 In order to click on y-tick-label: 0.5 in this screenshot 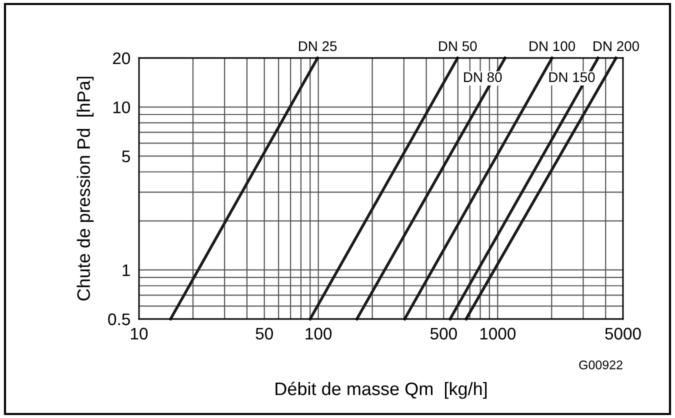, I will do `click(119, 319)`.